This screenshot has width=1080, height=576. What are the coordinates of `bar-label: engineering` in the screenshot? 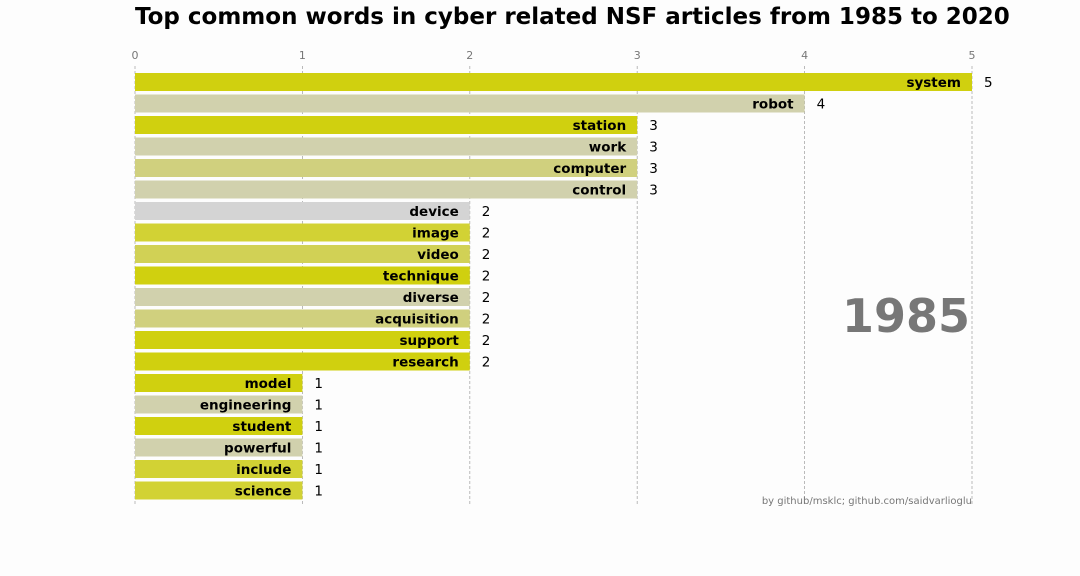 It's located at (246, 406).